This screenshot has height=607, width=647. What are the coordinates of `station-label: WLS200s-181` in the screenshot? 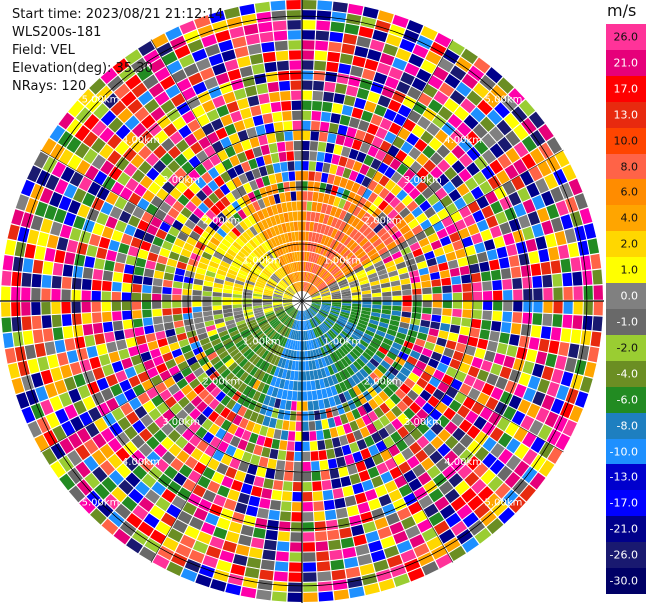 It's located at (57, 32).